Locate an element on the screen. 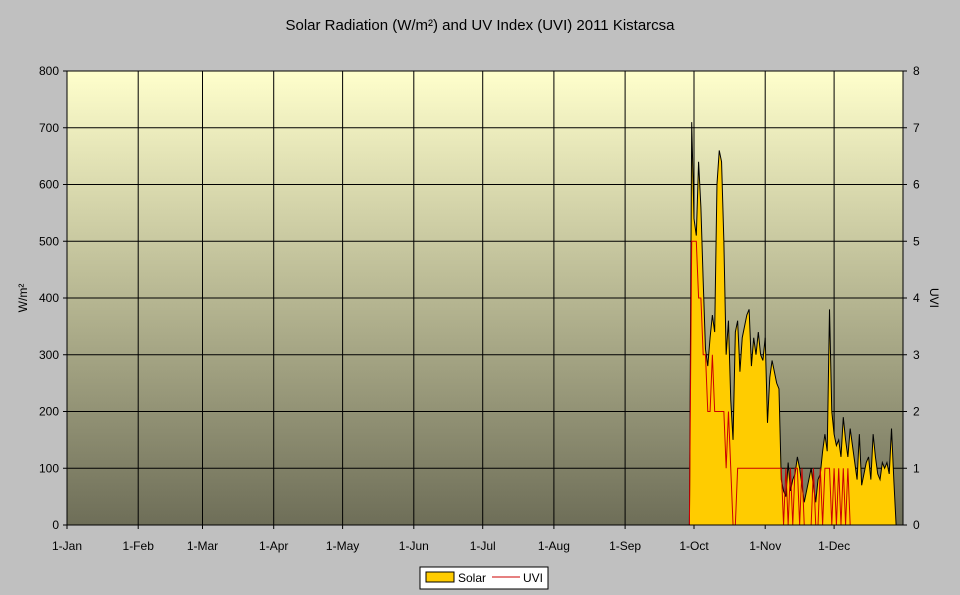  x-tick-label: 1-Jun is located at coordinates (414, 546).